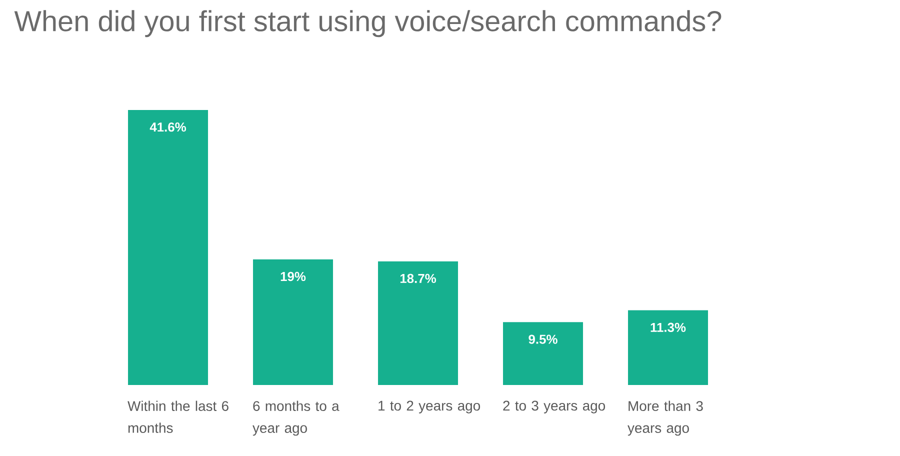 This screenshot has width=900, height=456. Describe the element at coordinates (178, 416) in the screenshot. I see `x-tick-label: Within the last 6 months` at that location.